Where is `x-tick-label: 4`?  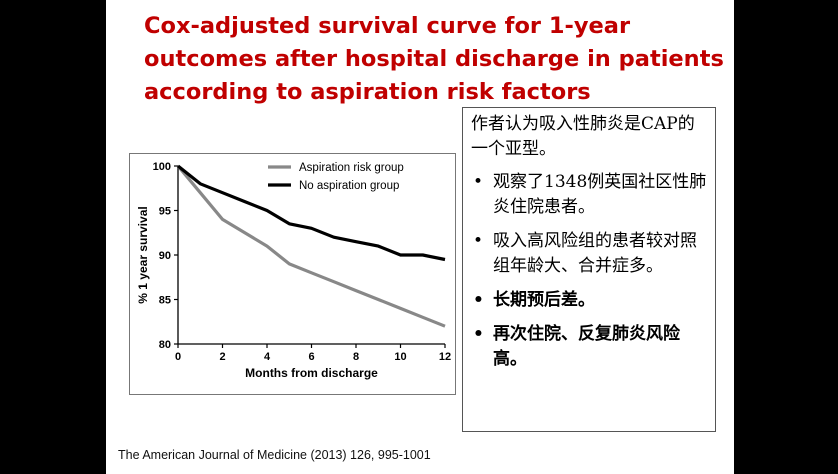
x-tick-label: 4 is located at coordinates (267, 357).